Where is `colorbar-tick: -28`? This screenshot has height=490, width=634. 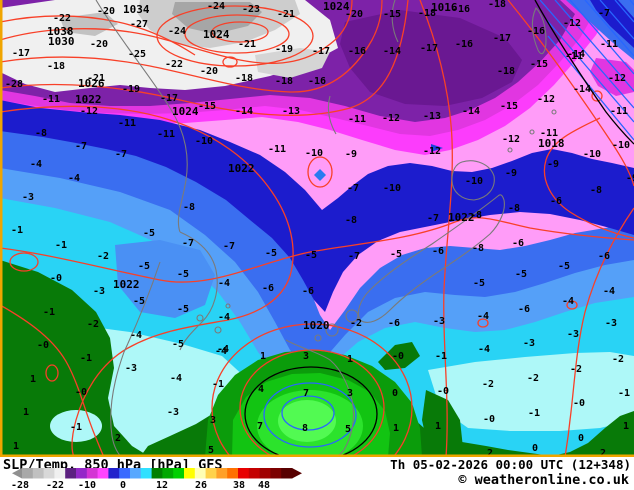
colorbar-tick: -28 is located at coordinates (20, 485).